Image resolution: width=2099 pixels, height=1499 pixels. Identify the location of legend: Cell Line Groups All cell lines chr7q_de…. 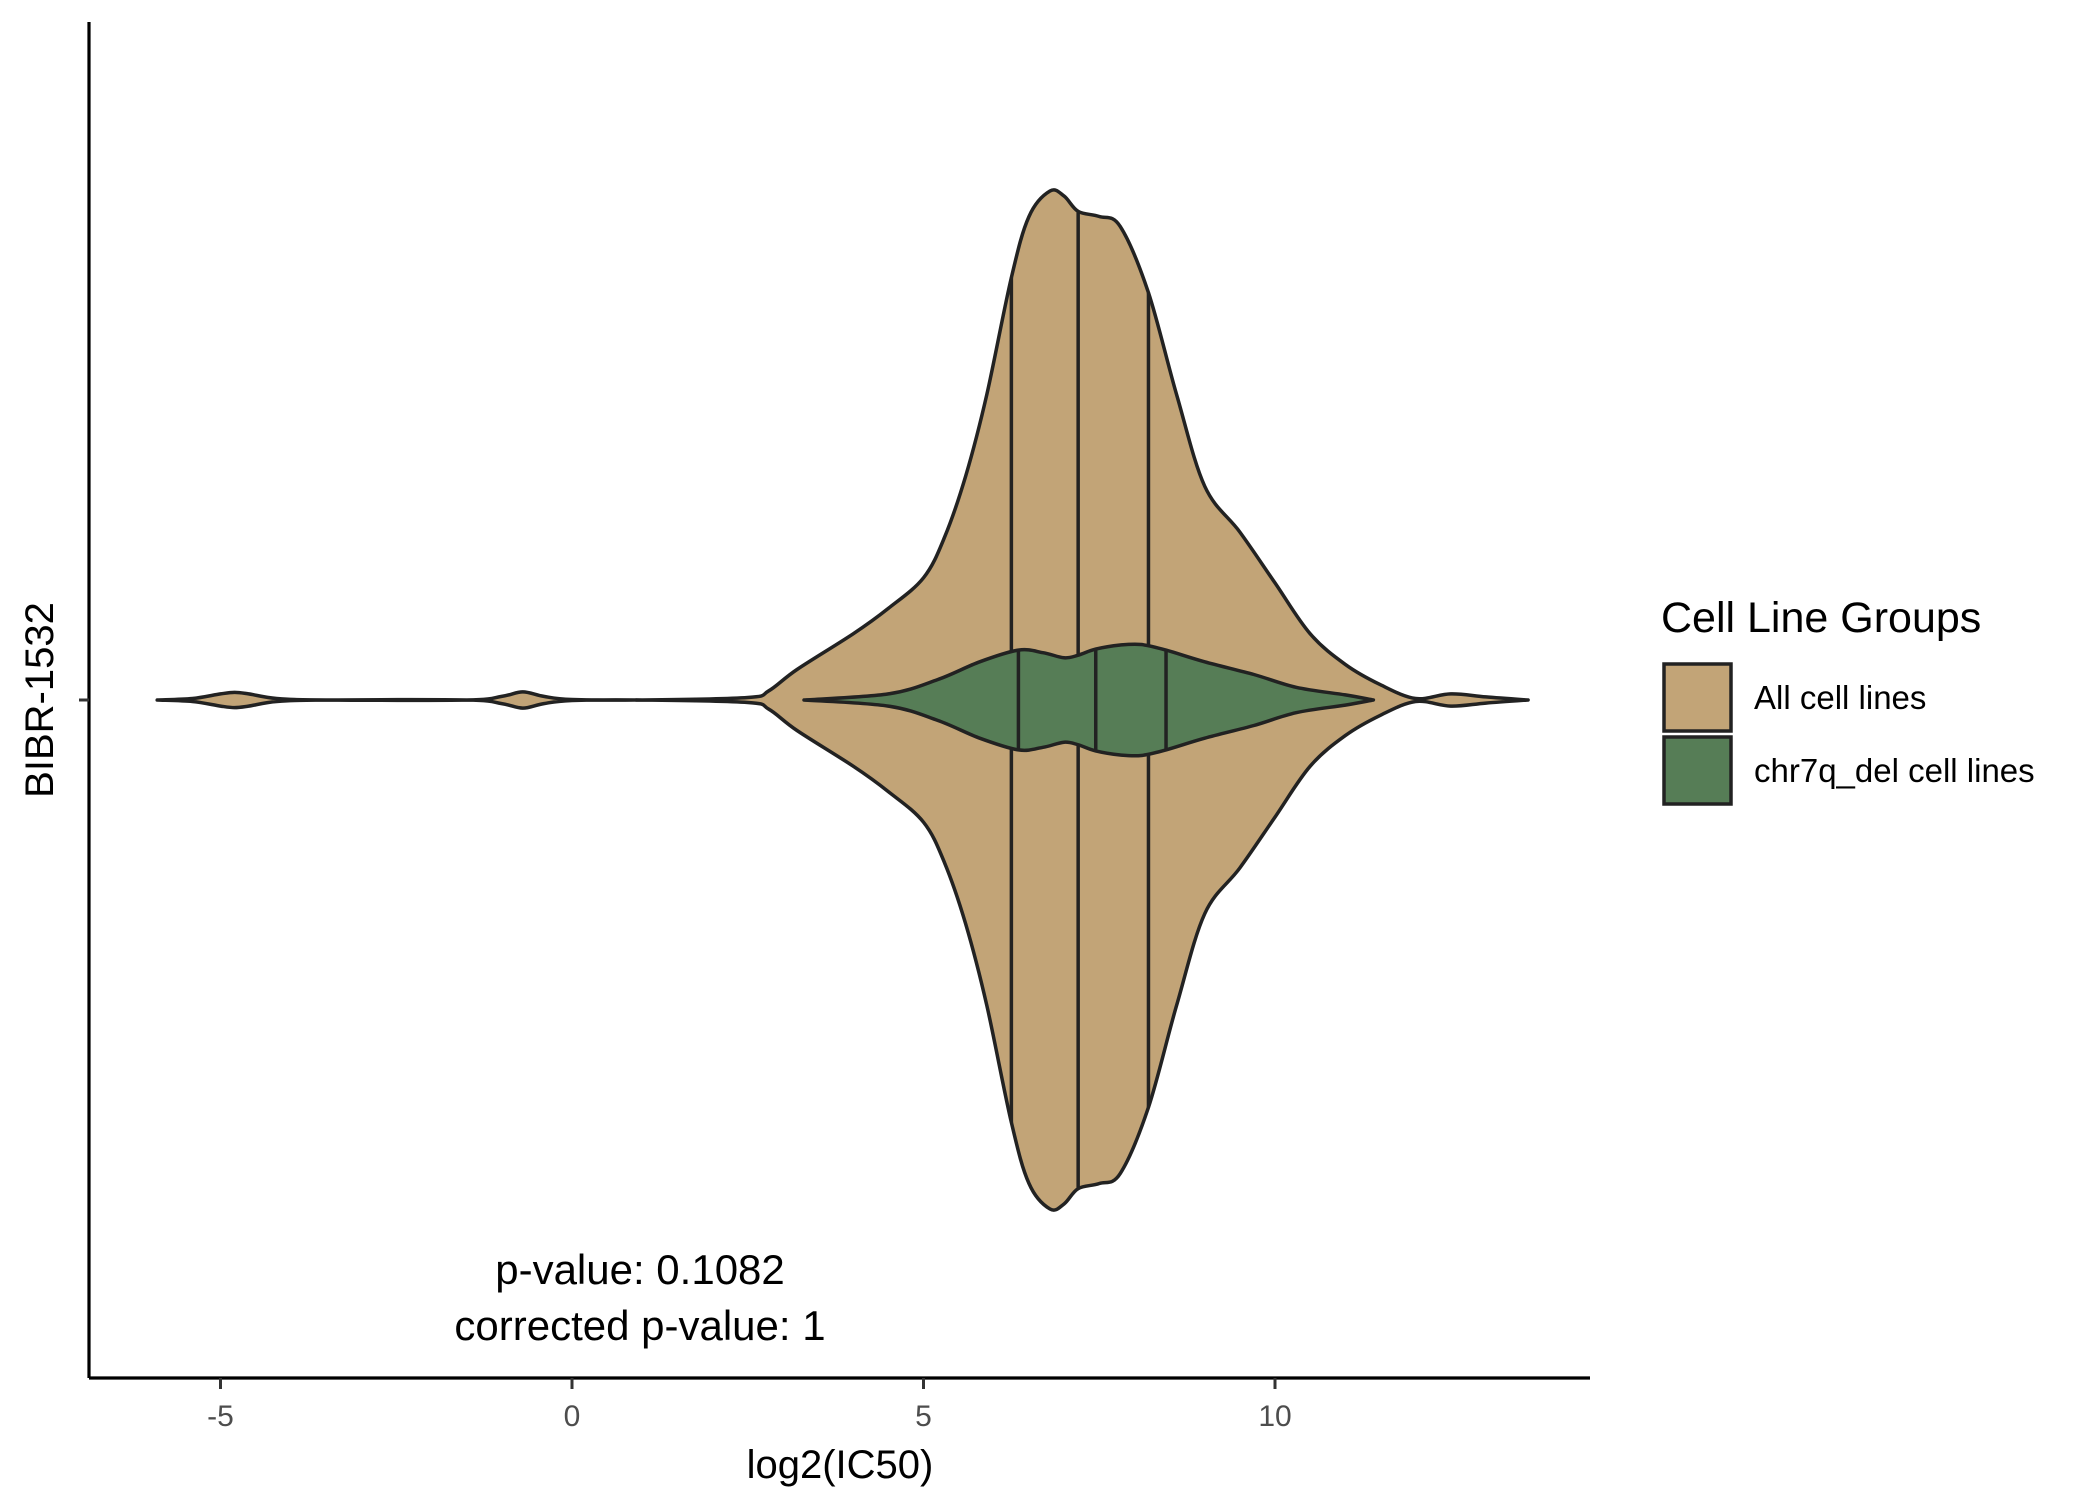
(1848, 700).